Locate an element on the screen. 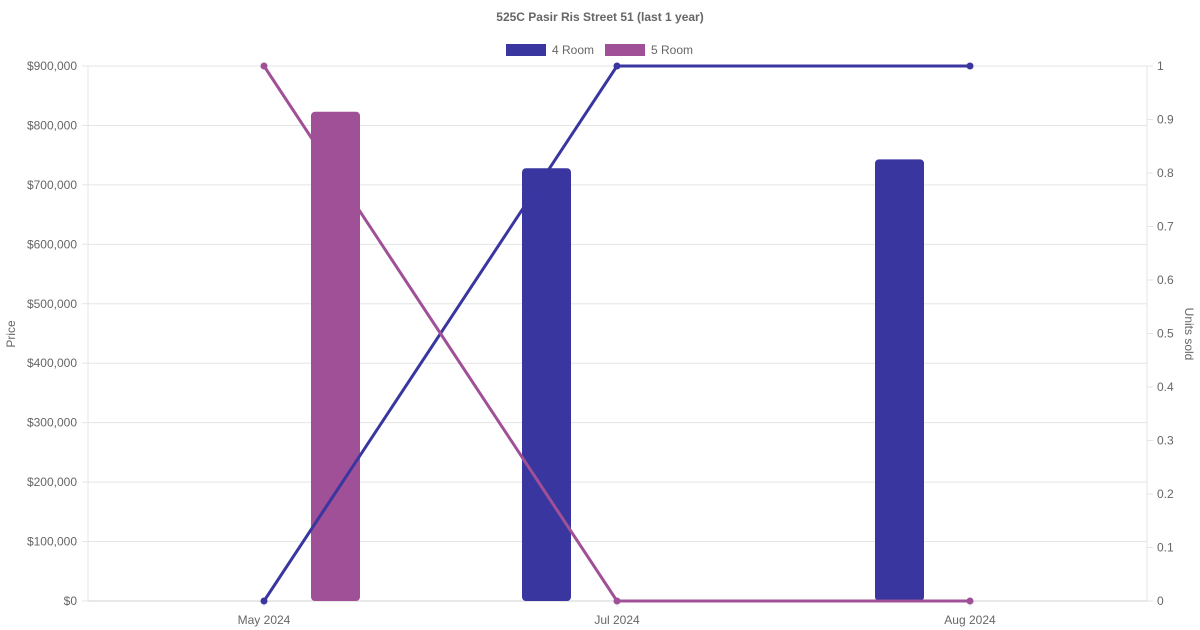 The height and width of the screenshot is (630, 1200). y-right-tick-label: 0.8 is located at coordinates (1165, 173).